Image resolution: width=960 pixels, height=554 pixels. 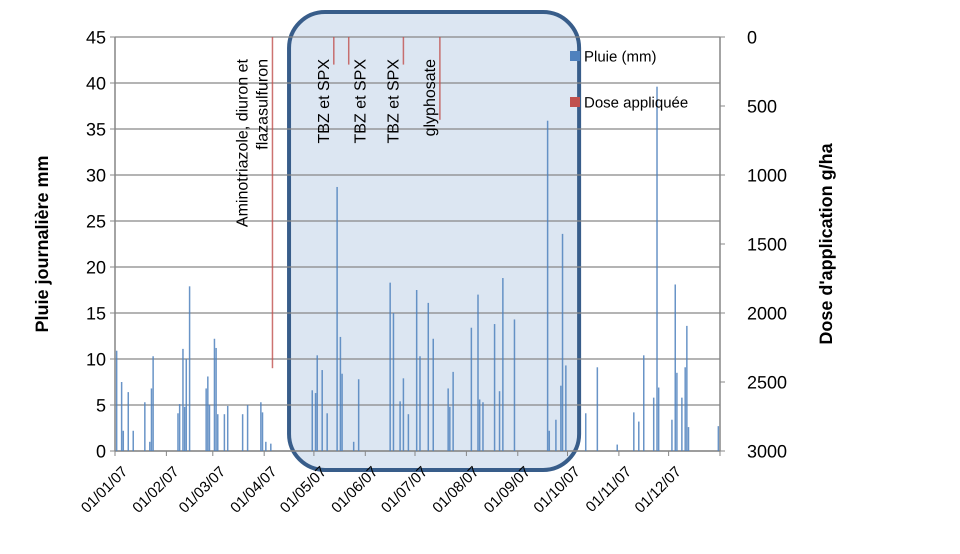 What do you see at coordinates (620, 57) in the screenshot?
I see `legend-label: Pluie (mm)` at bounding box center [620, 57].